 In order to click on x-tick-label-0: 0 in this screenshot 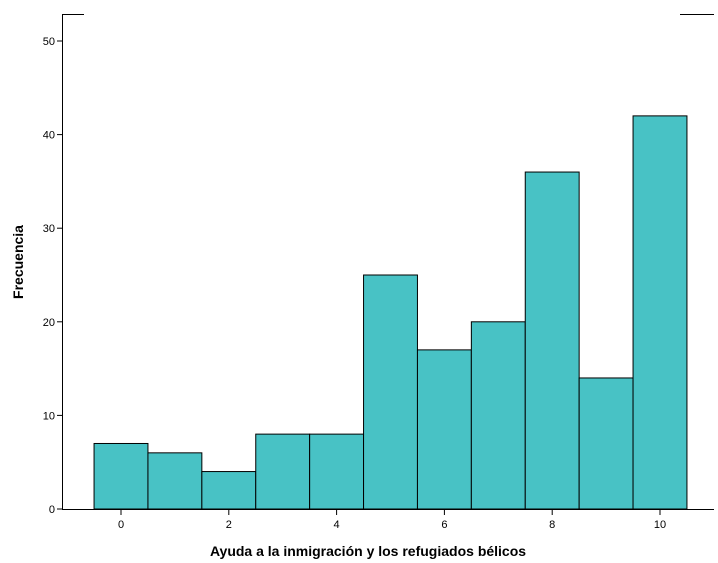, I will do `click(121, 525)`.